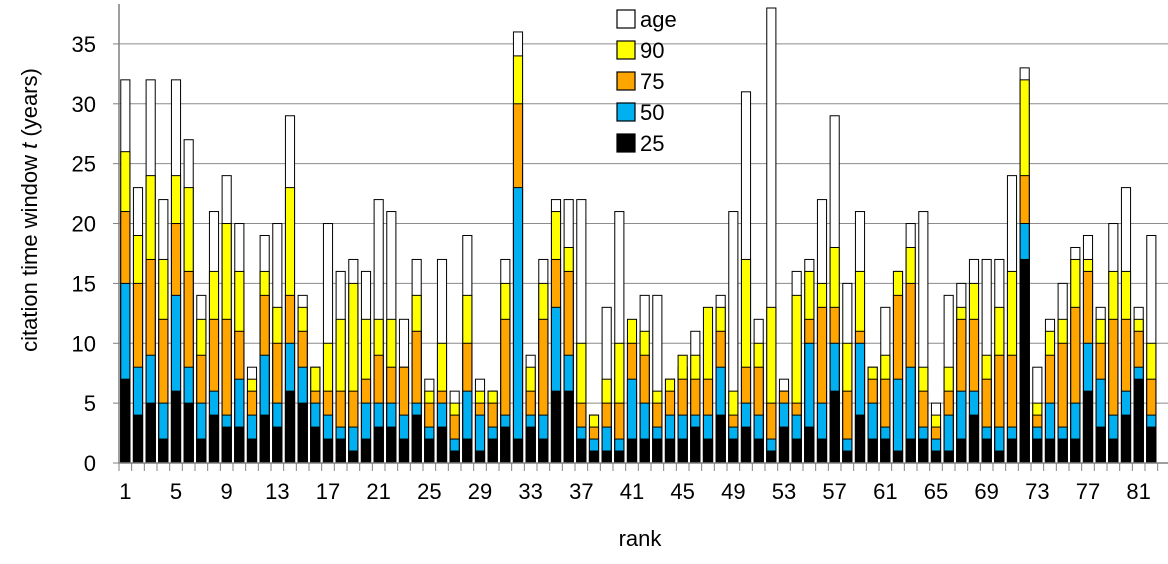  Describe the element at coordinates (29, 105) in the screenshot. I see `y-axis-title-suffix: (years)` at that location.